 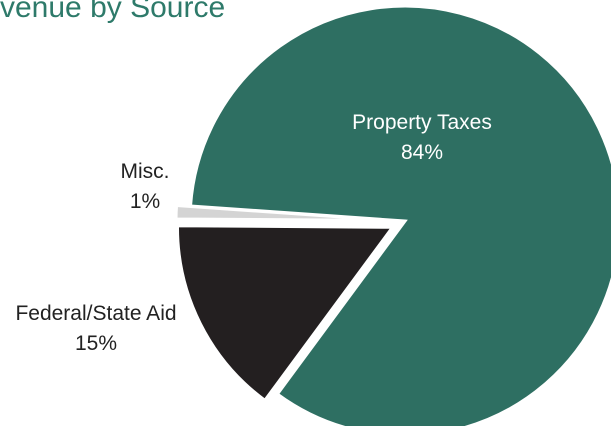 I want to click on slice-label-misc: Misc. 1%, so click(x=145, y=187).